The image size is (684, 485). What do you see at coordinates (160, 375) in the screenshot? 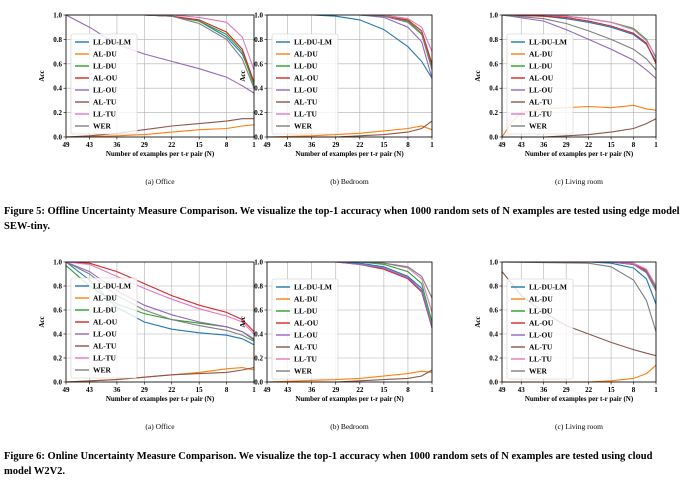
I see `series-line-al-tu` at bounding box center [160, 375].